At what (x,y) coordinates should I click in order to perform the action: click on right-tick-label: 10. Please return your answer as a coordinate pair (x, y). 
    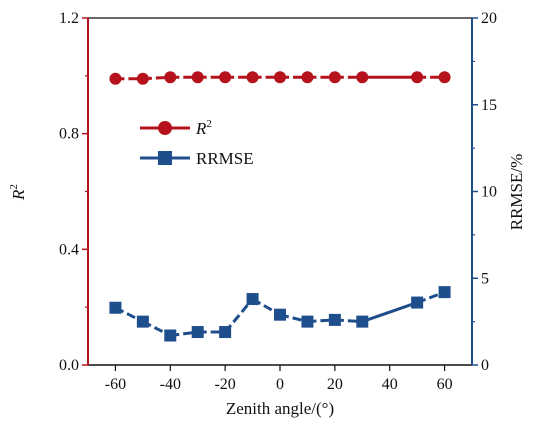
    Looking at the image, I should click on (489, 192).